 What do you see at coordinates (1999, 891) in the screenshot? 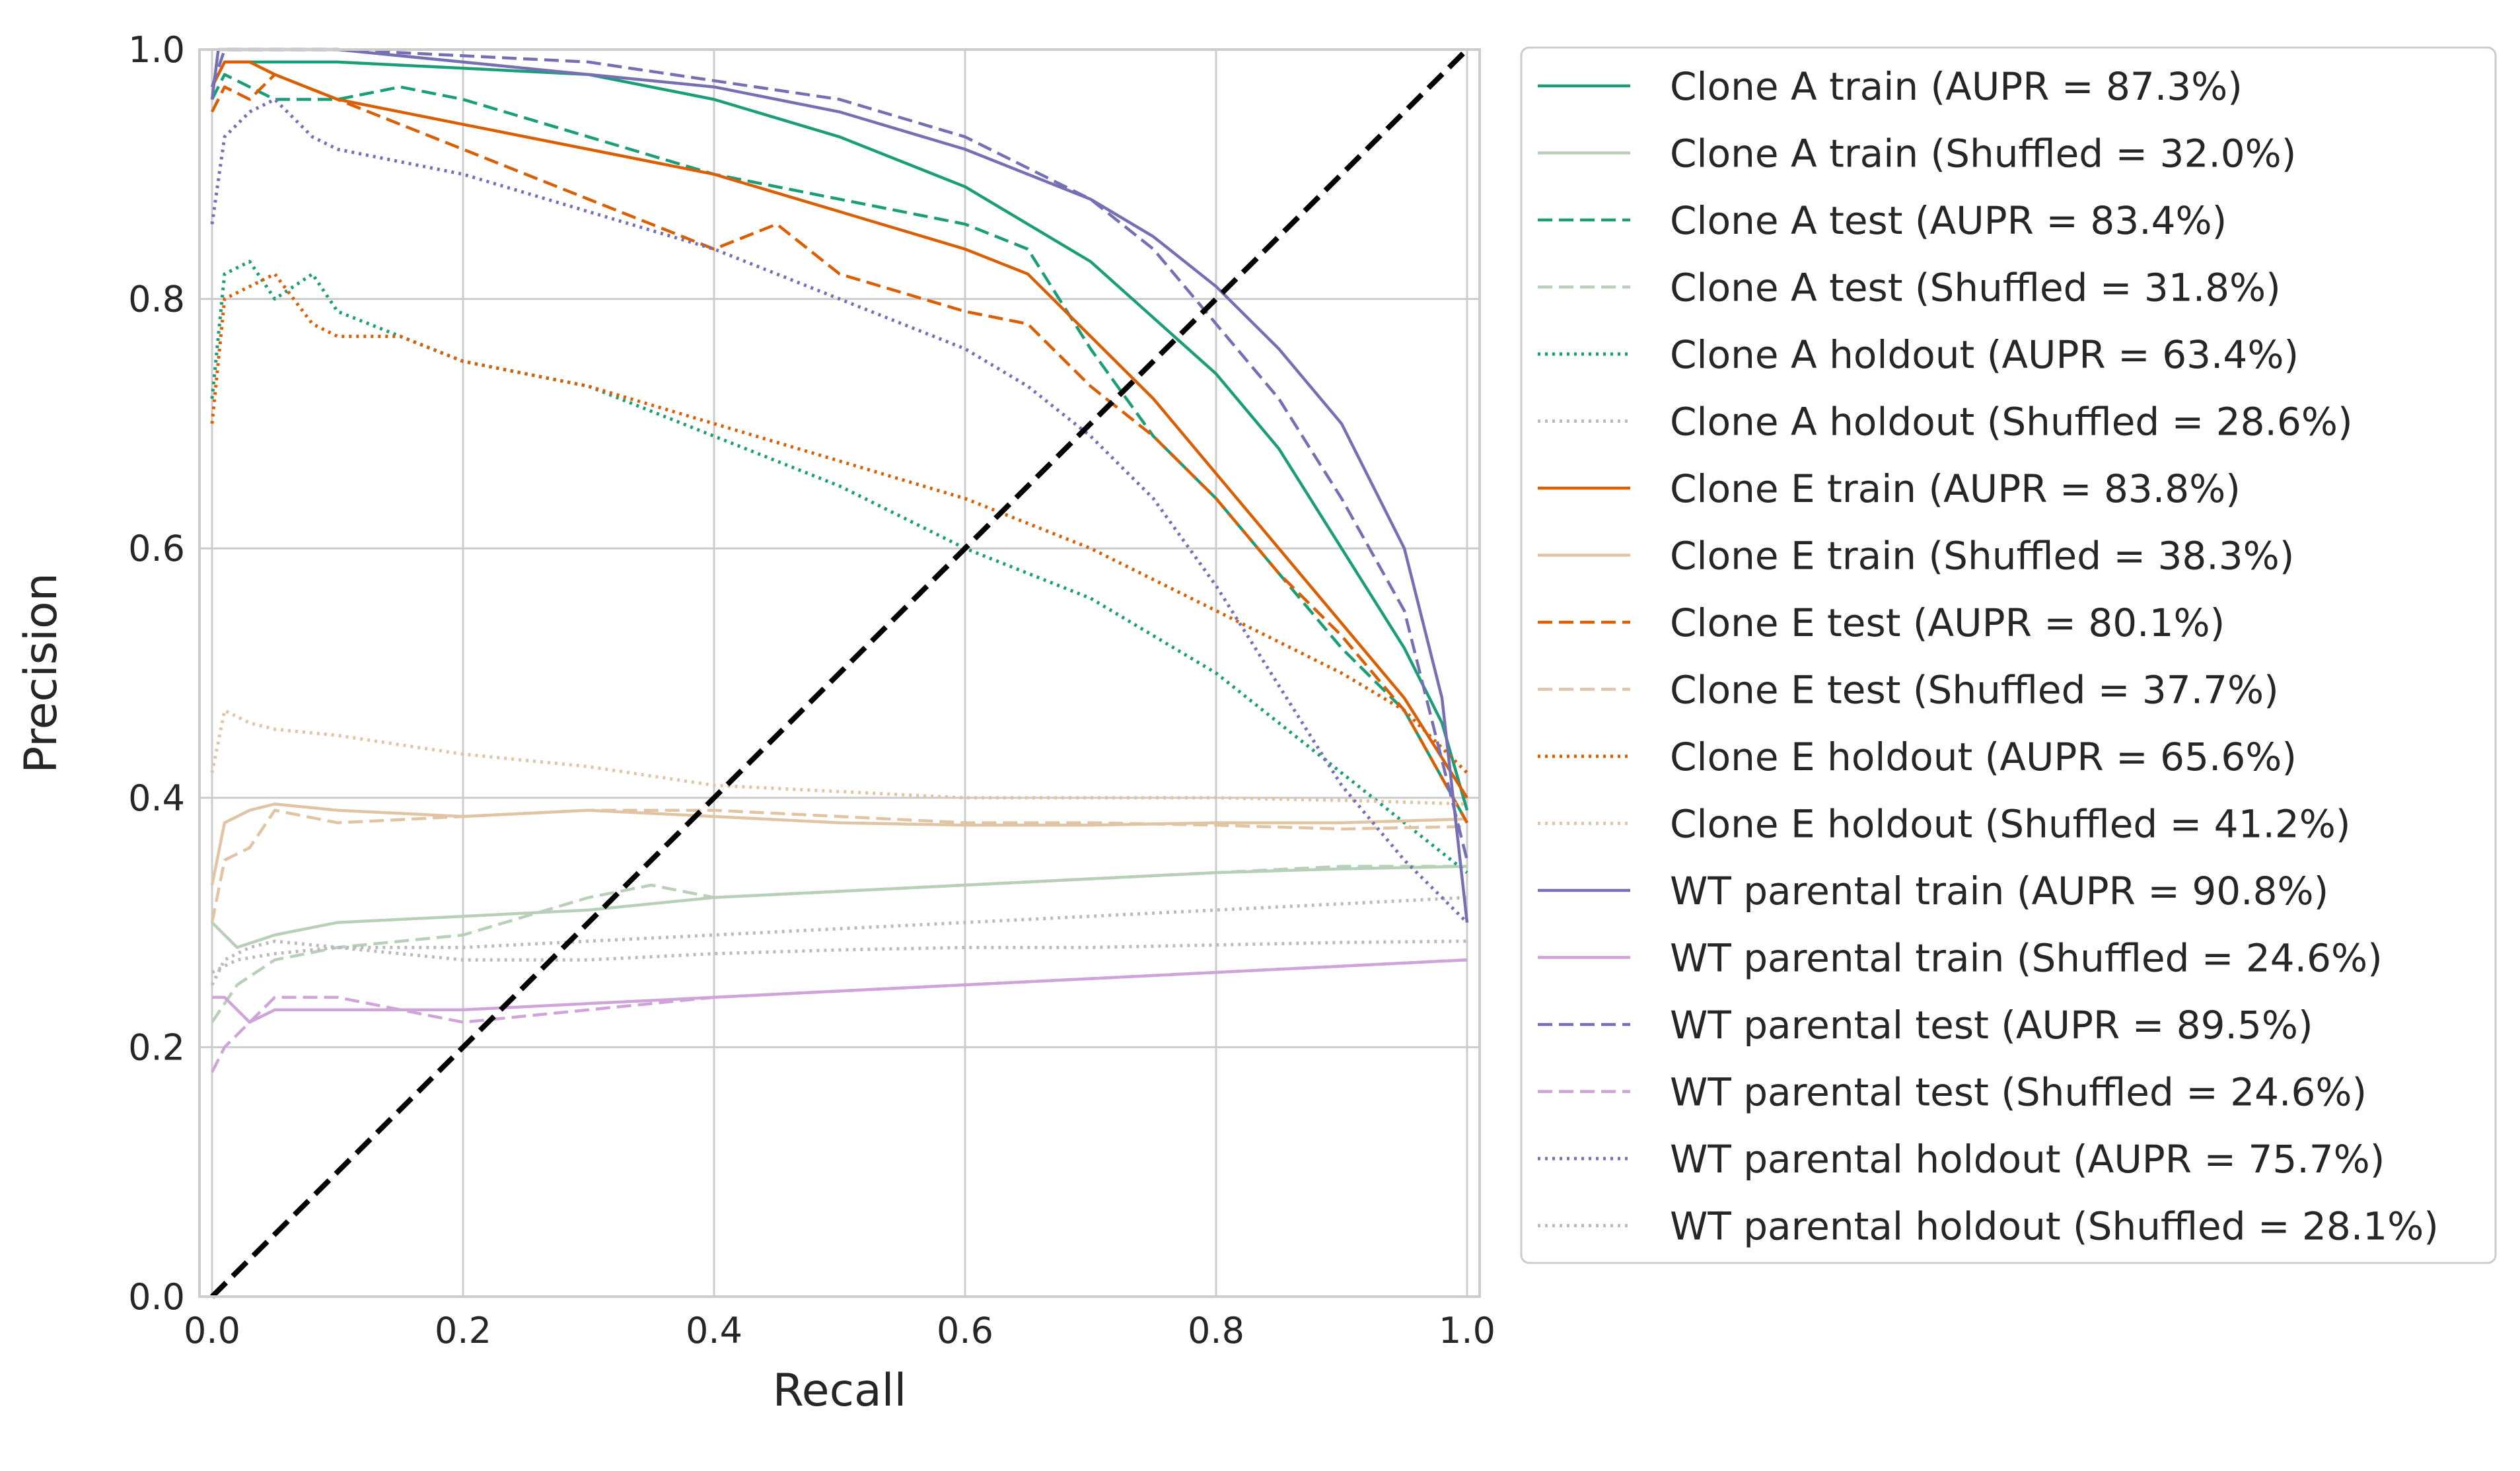
I see `legend-label-12: WT parental train (AUPR = 90.8%)` at bounding box center [1999, 891].